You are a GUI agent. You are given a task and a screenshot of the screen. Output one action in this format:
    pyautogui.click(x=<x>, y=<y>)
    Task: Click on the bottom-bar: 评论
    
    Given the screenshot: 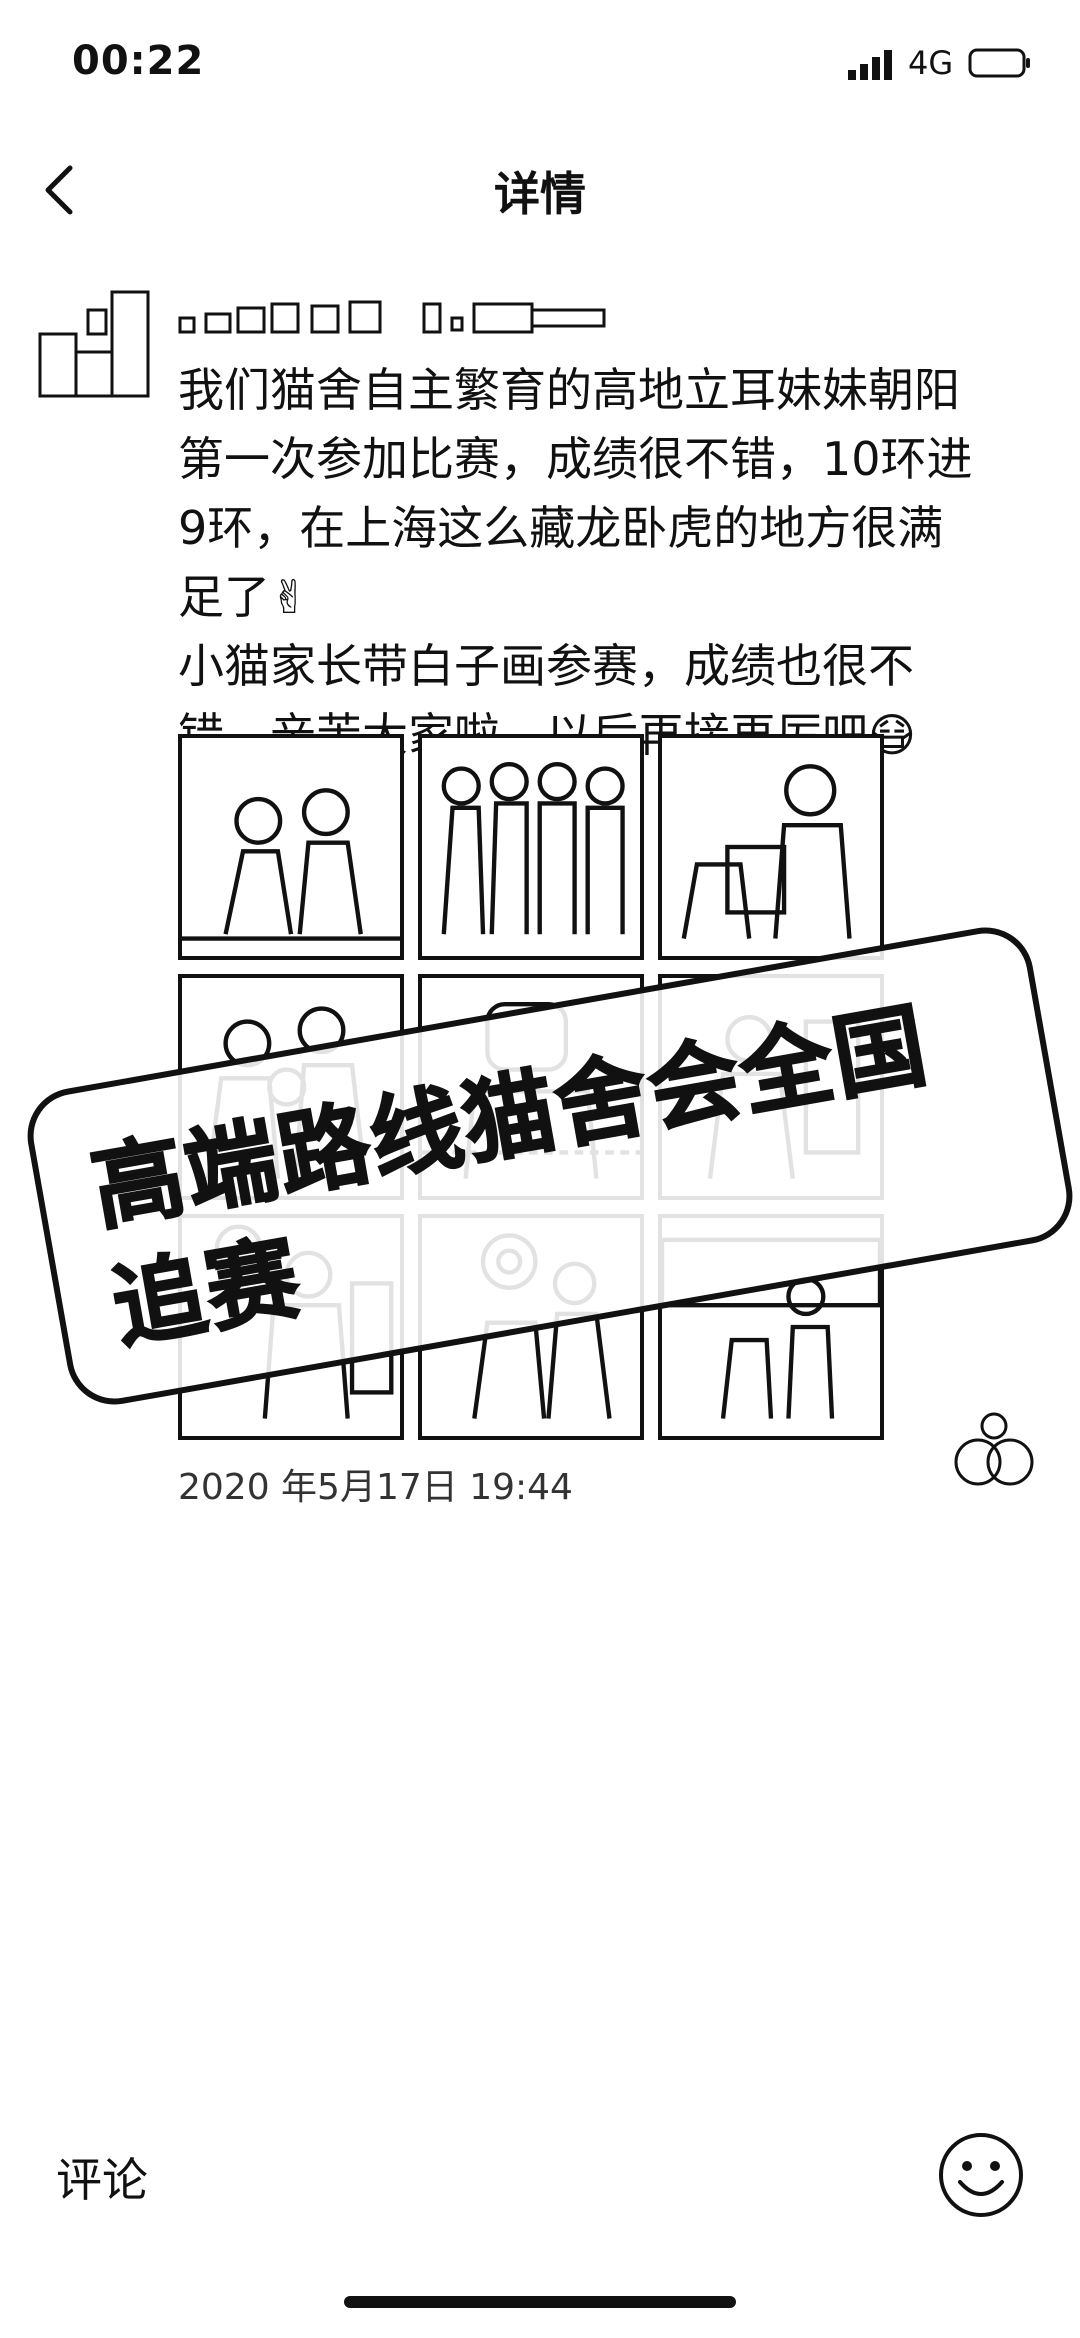 What is the action you would take?
    pyautogui.click(x=540, y=2180)
    